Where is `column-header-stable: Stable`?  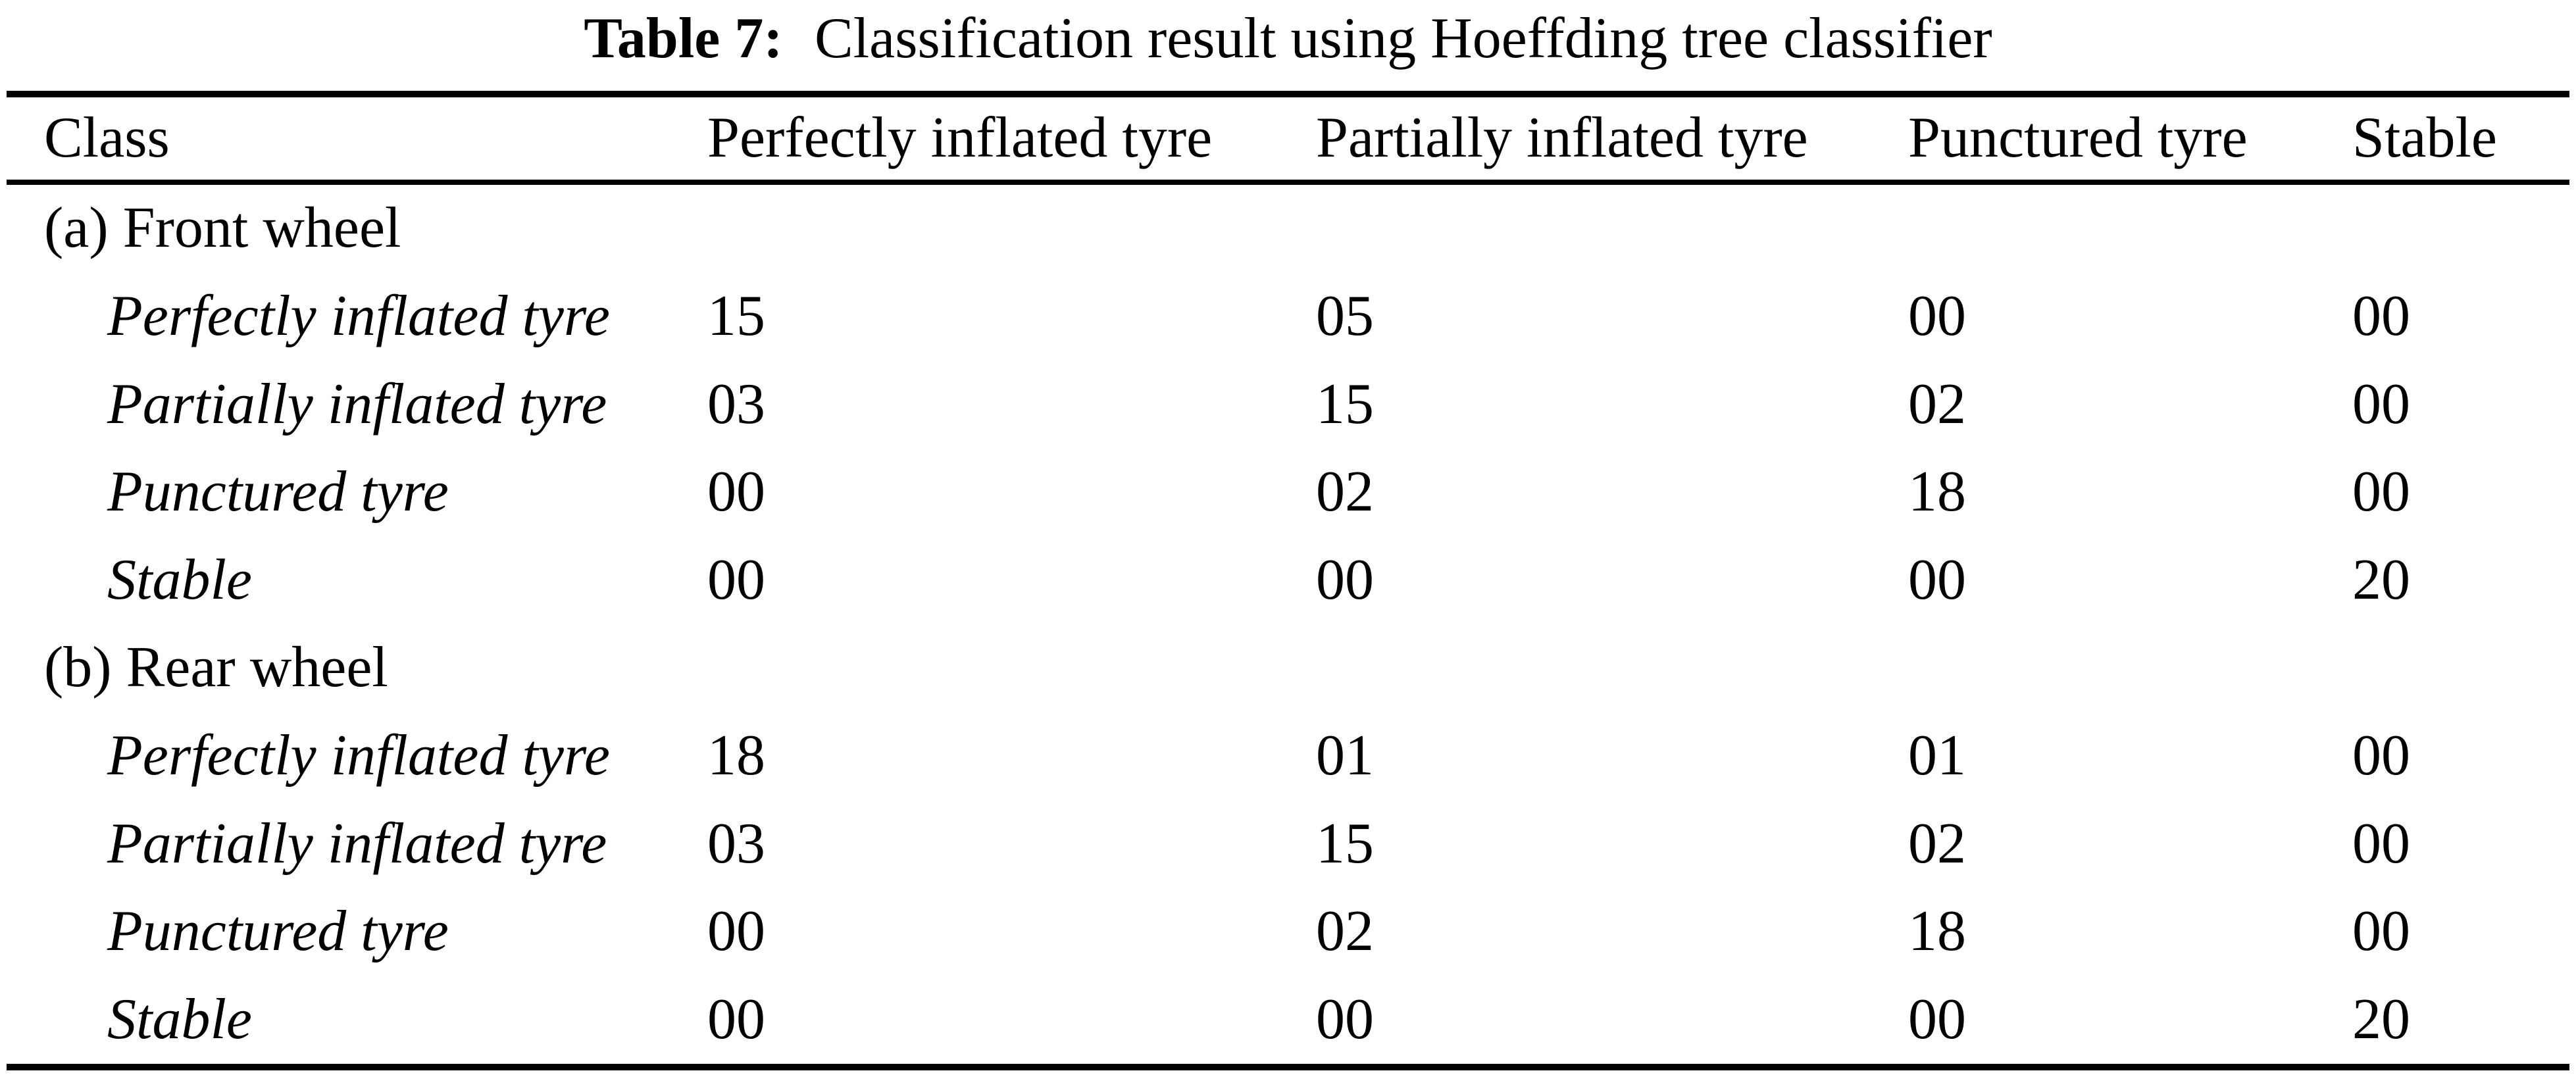
column-header-stable: Stable is located at coordinates (2424, 138).